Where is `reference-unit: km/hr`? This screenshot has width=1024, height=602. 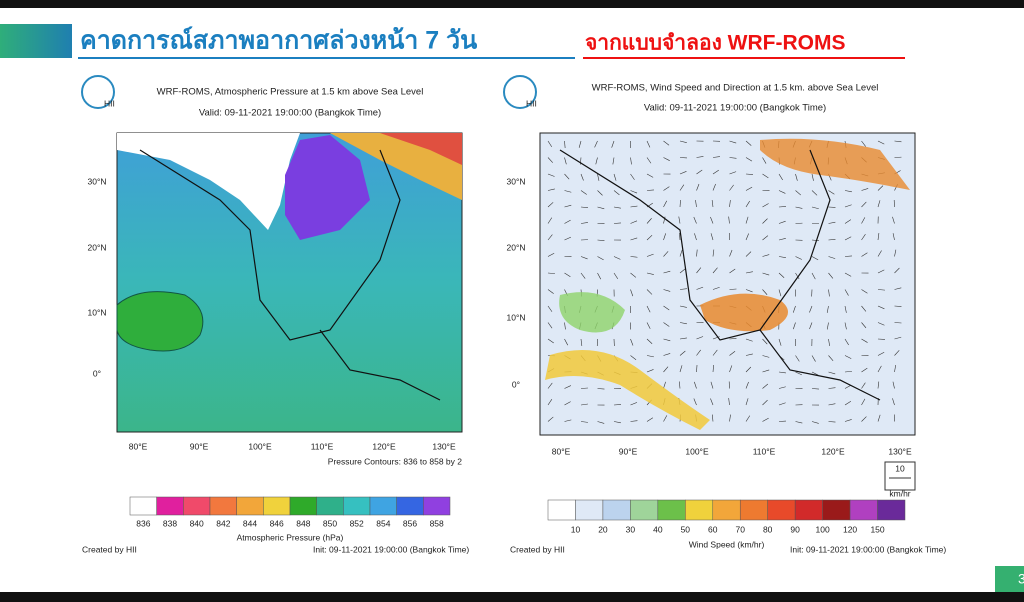 reference-unit: km/hr is located at coordinates (899, 493).